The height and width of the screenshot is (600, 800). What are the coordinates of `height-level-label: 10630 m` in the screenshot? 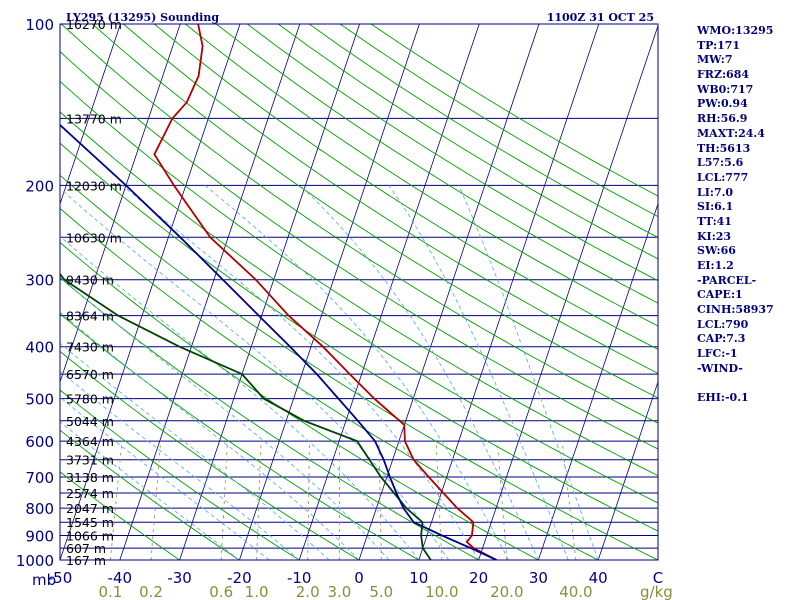 It's located at (94, 237).